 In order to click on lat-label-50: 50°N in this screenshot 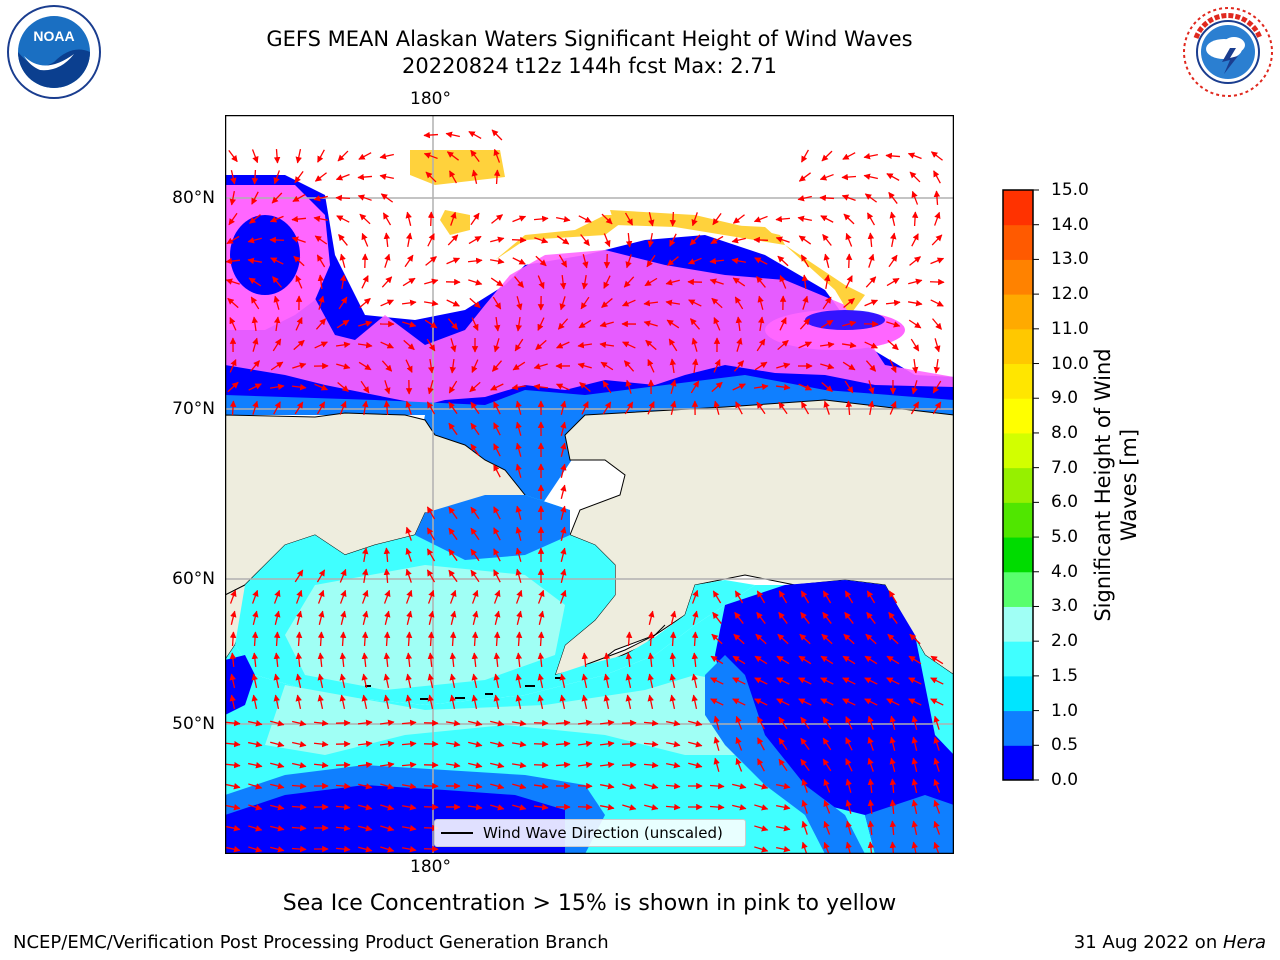, I will do `click(193, 724)`.